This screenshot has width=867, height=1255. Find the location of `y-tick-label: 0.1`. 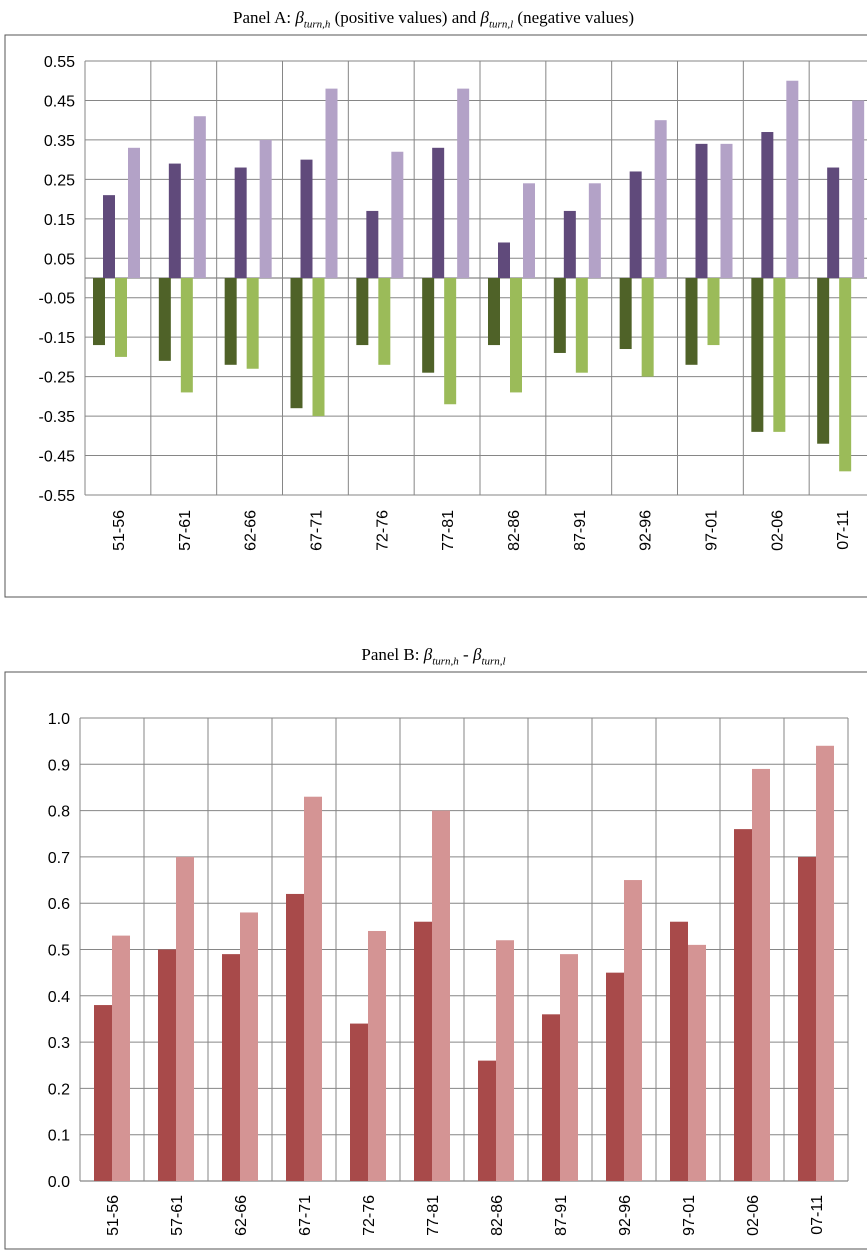

y-tick-label: 0.1 is located at coordinates (59, 1136).